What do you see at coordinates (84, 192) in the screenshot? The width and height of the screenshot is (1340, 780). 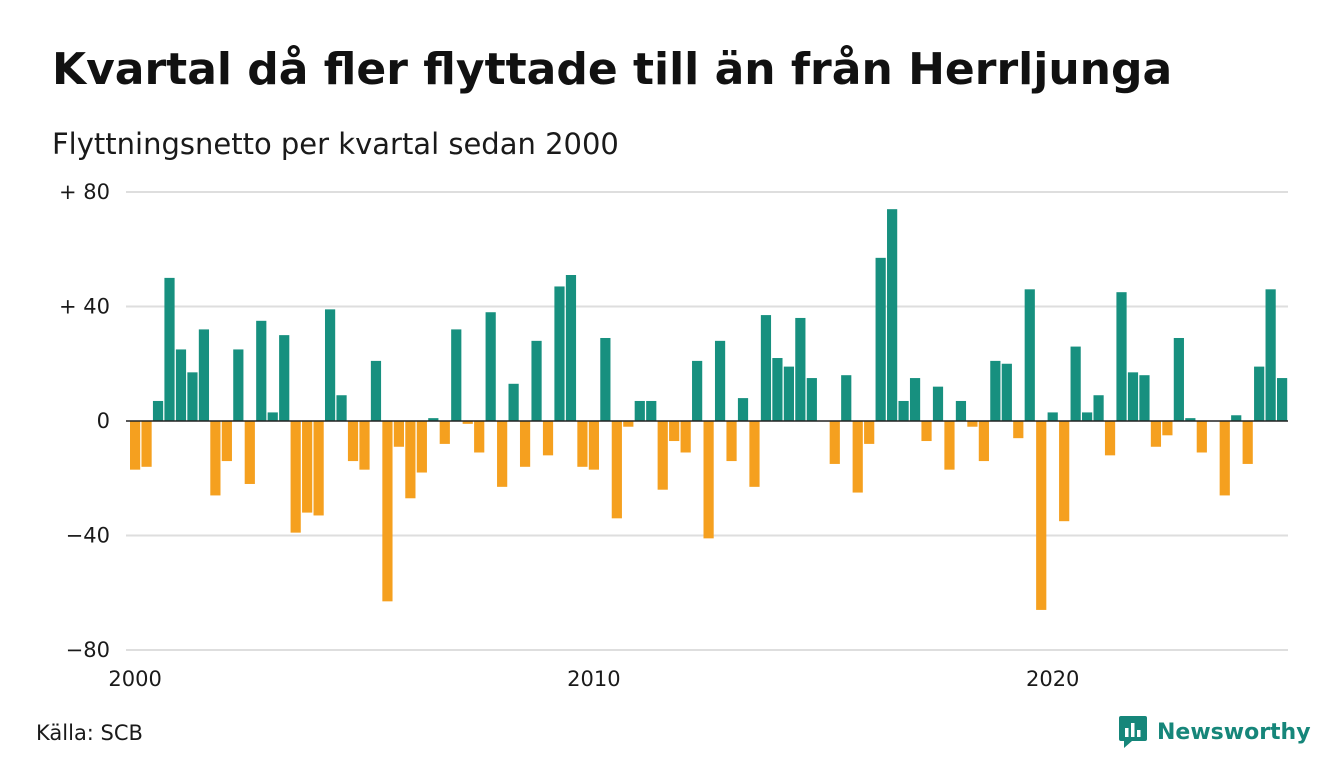 I see `y-tick-label: + 80` at bounding box center [84, 192].